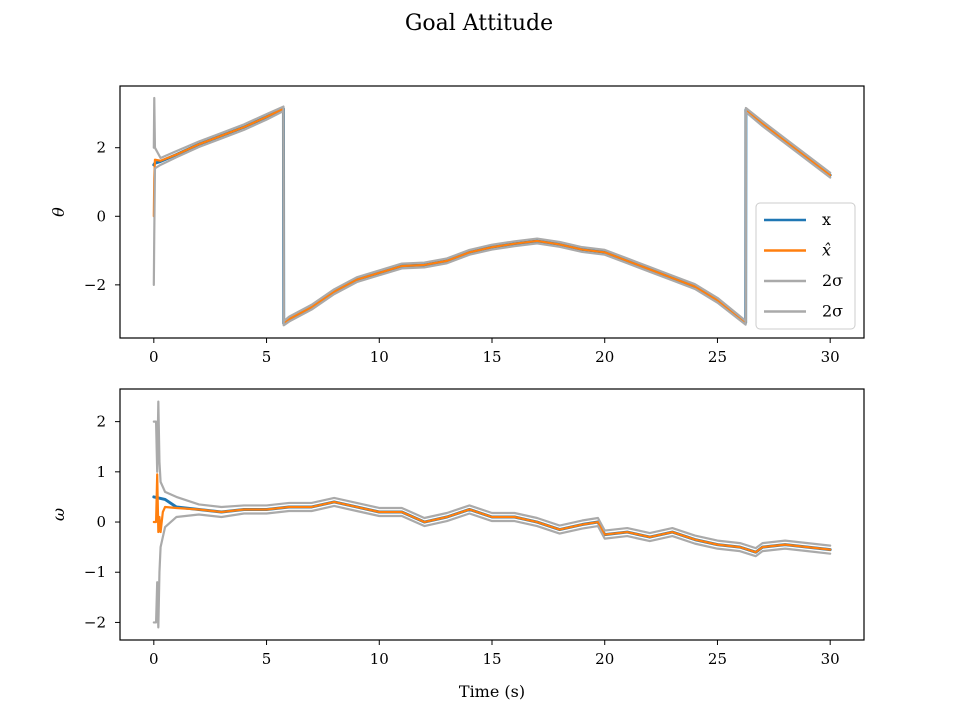 The width and height of the screenshot is (960, 720). What do you see at coordinates (58, 514) in the screenshot?
I see `y-axis-label: ω` at bounding box center [58, 514].